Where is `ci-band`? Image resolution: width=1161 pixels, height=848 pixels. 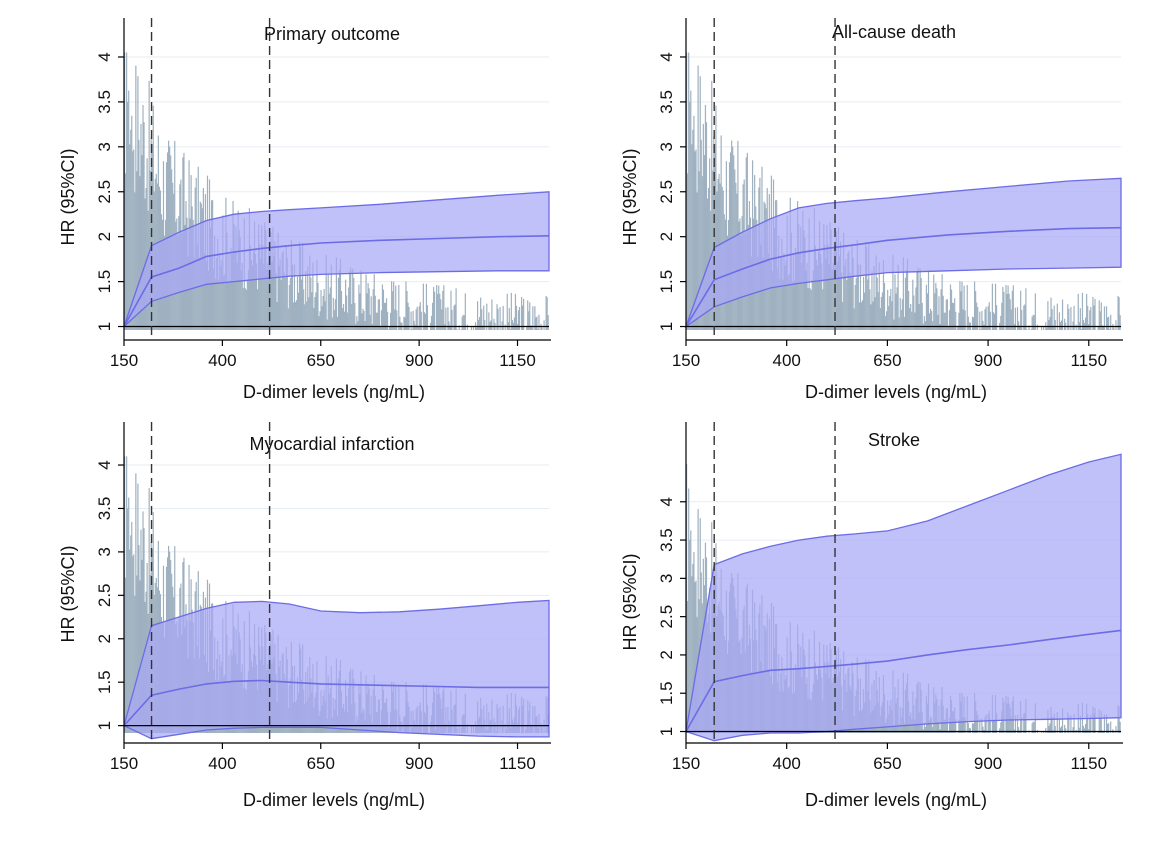
ci-band is located at coordinates (336, 669).